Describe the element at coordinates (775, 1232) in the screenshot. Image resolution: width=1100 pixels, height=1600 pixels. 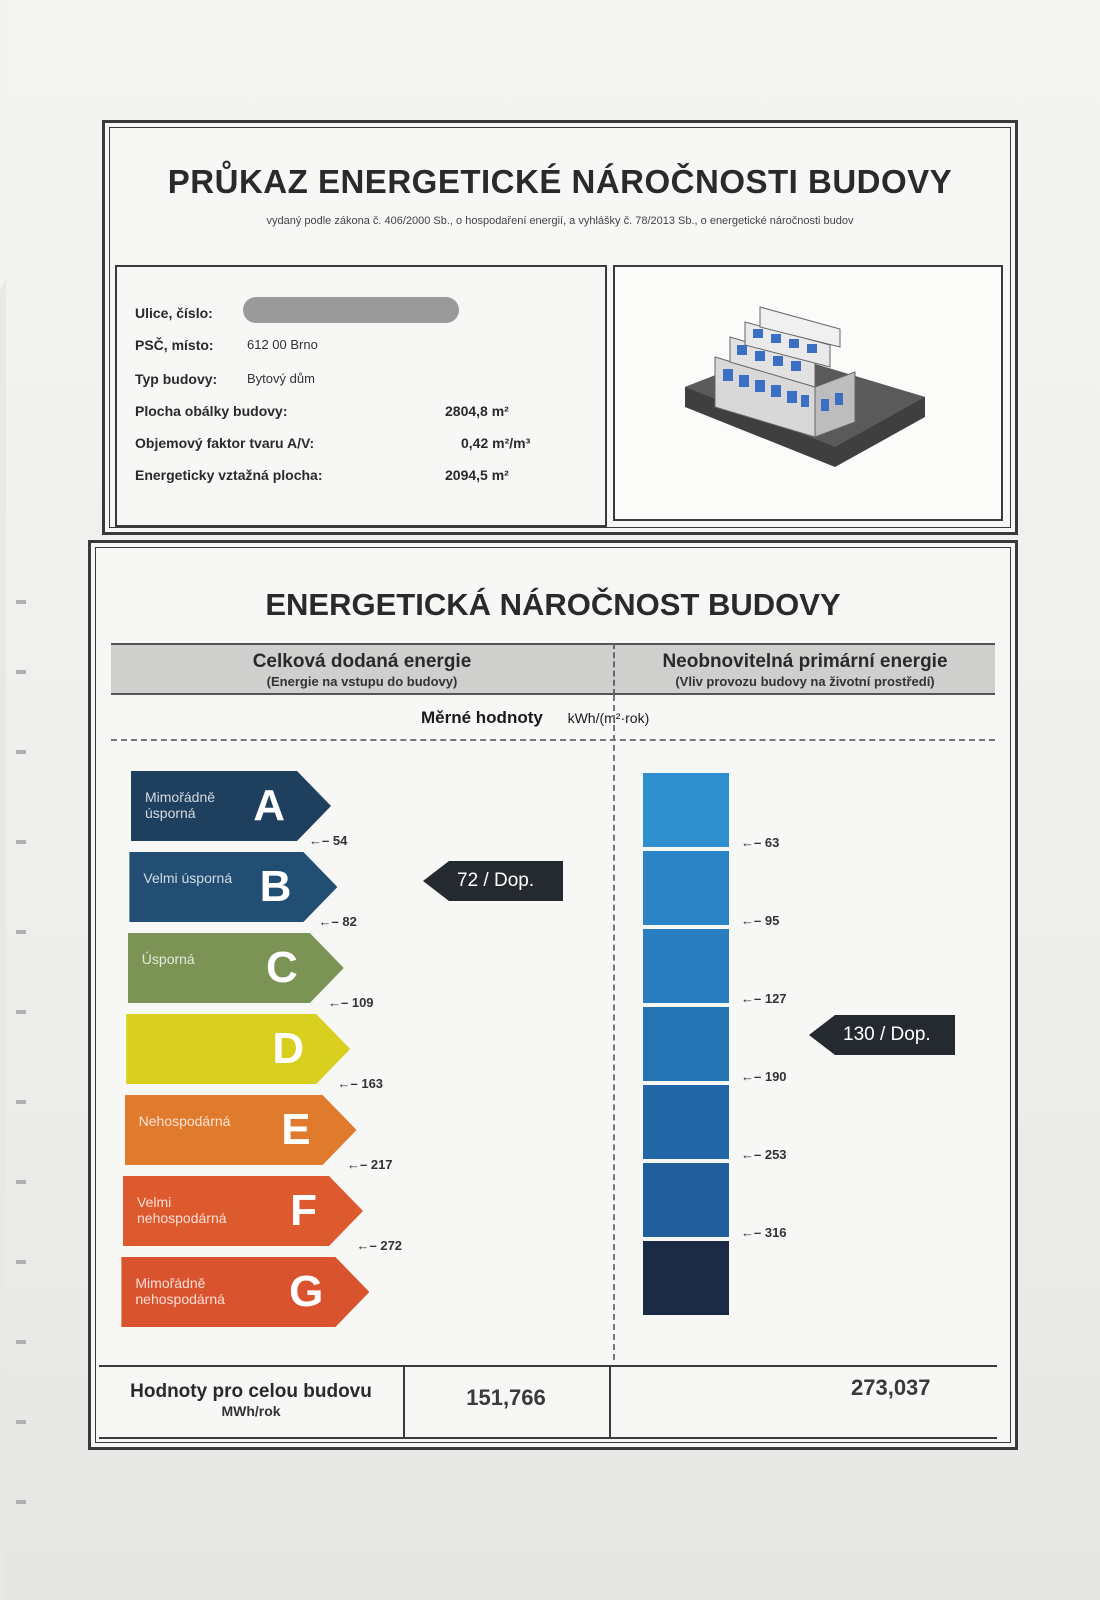
I see `primary-limit-value: 316` at that location.